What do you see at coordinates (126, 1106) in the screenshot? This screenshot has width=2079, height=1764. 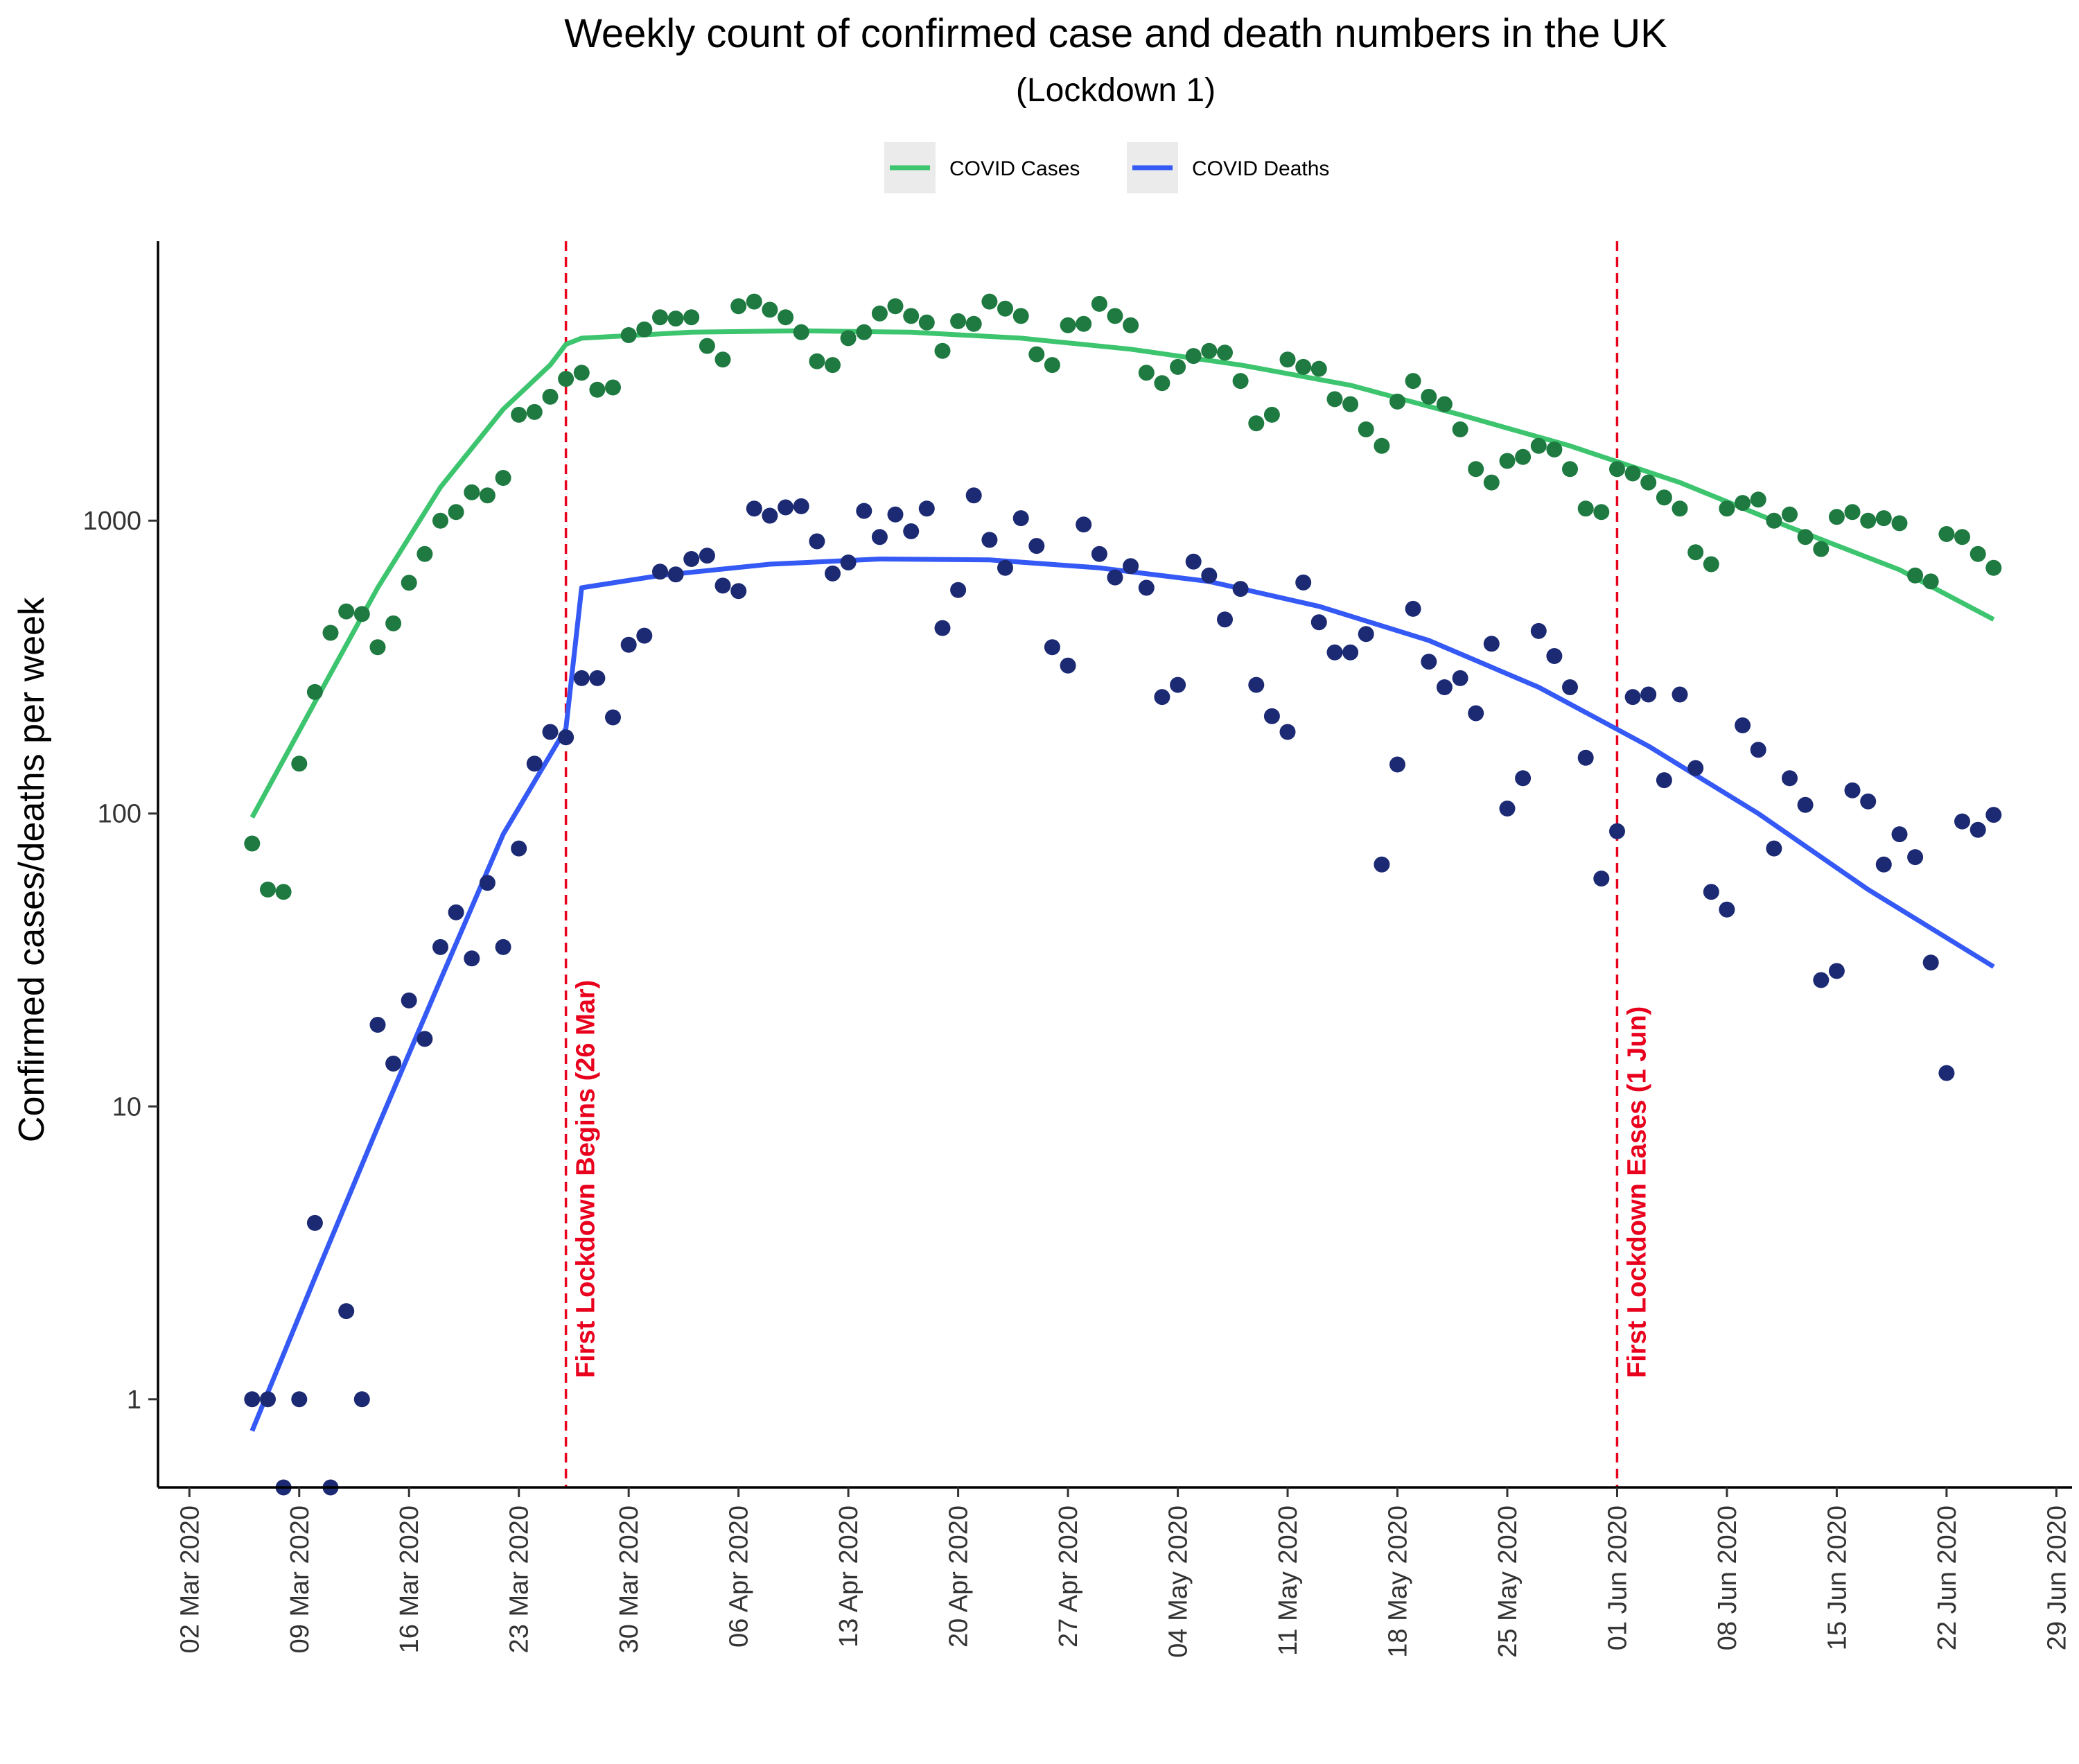 I see `y-tick-label: 10` at bounding box center [126, 1106].